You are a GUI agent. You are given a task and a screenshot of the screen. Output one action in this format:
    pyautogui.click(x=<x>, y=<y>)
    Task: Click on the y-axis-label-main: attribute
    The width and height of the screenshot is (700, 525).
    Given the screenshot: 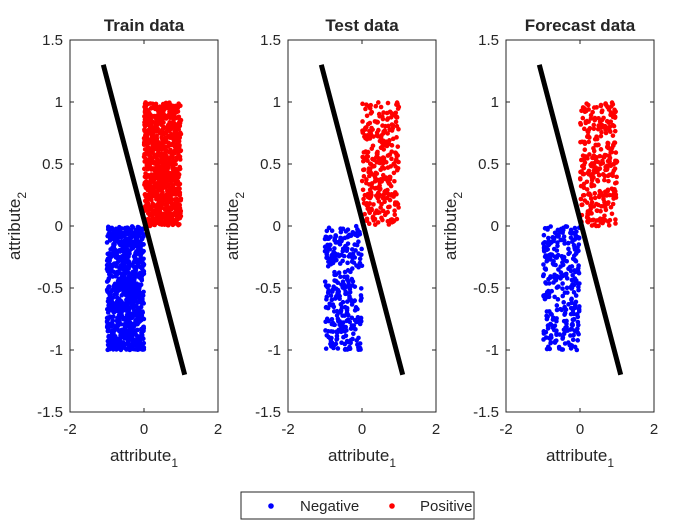 What is the action you would take?
    pyautogui.click(x=450, y=229)
    